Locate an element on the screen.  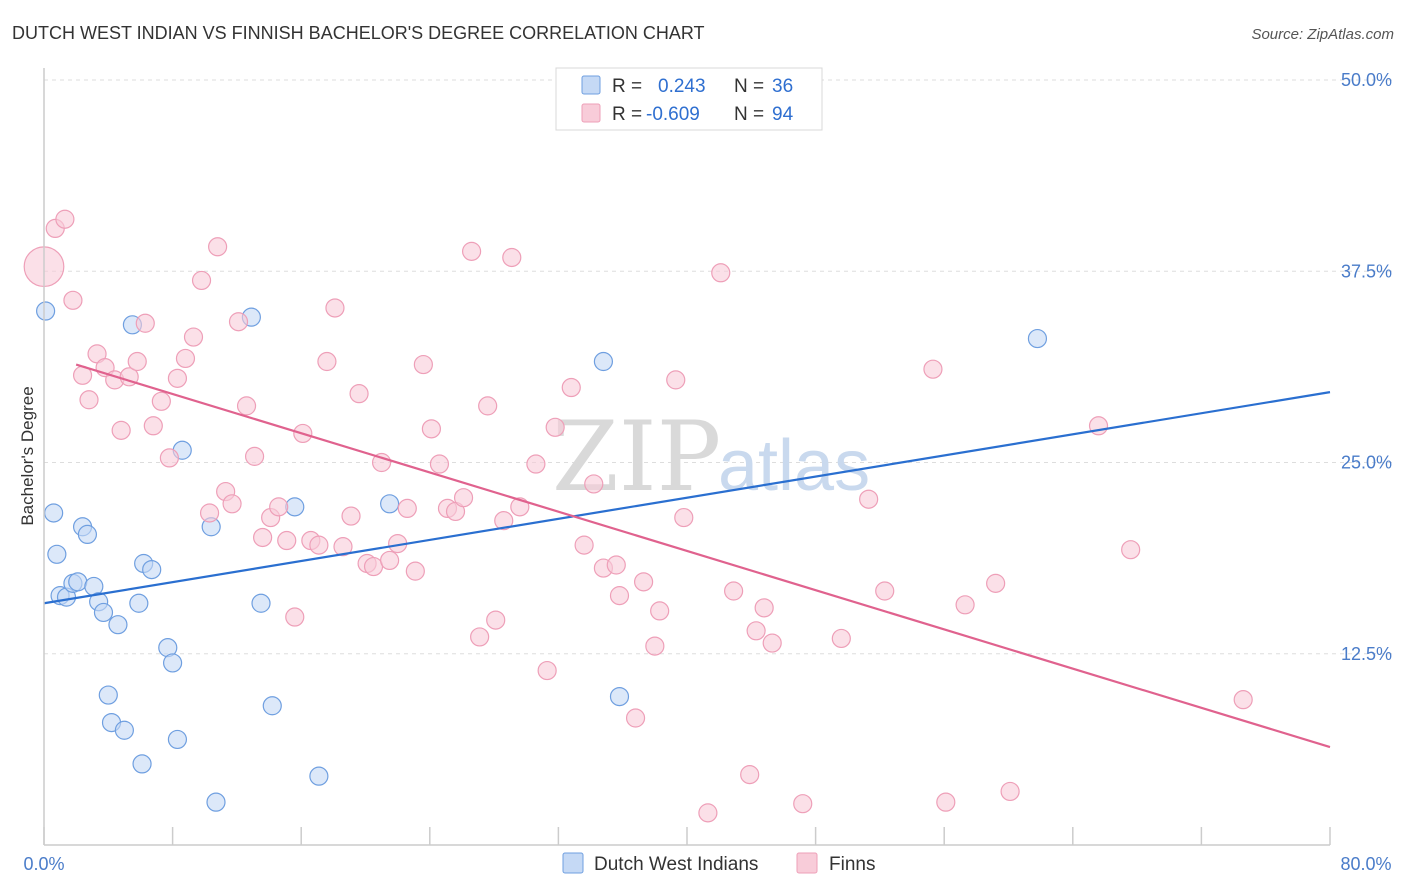
x-tick-label-min: 0.0% is located at coordinates (43, 864).